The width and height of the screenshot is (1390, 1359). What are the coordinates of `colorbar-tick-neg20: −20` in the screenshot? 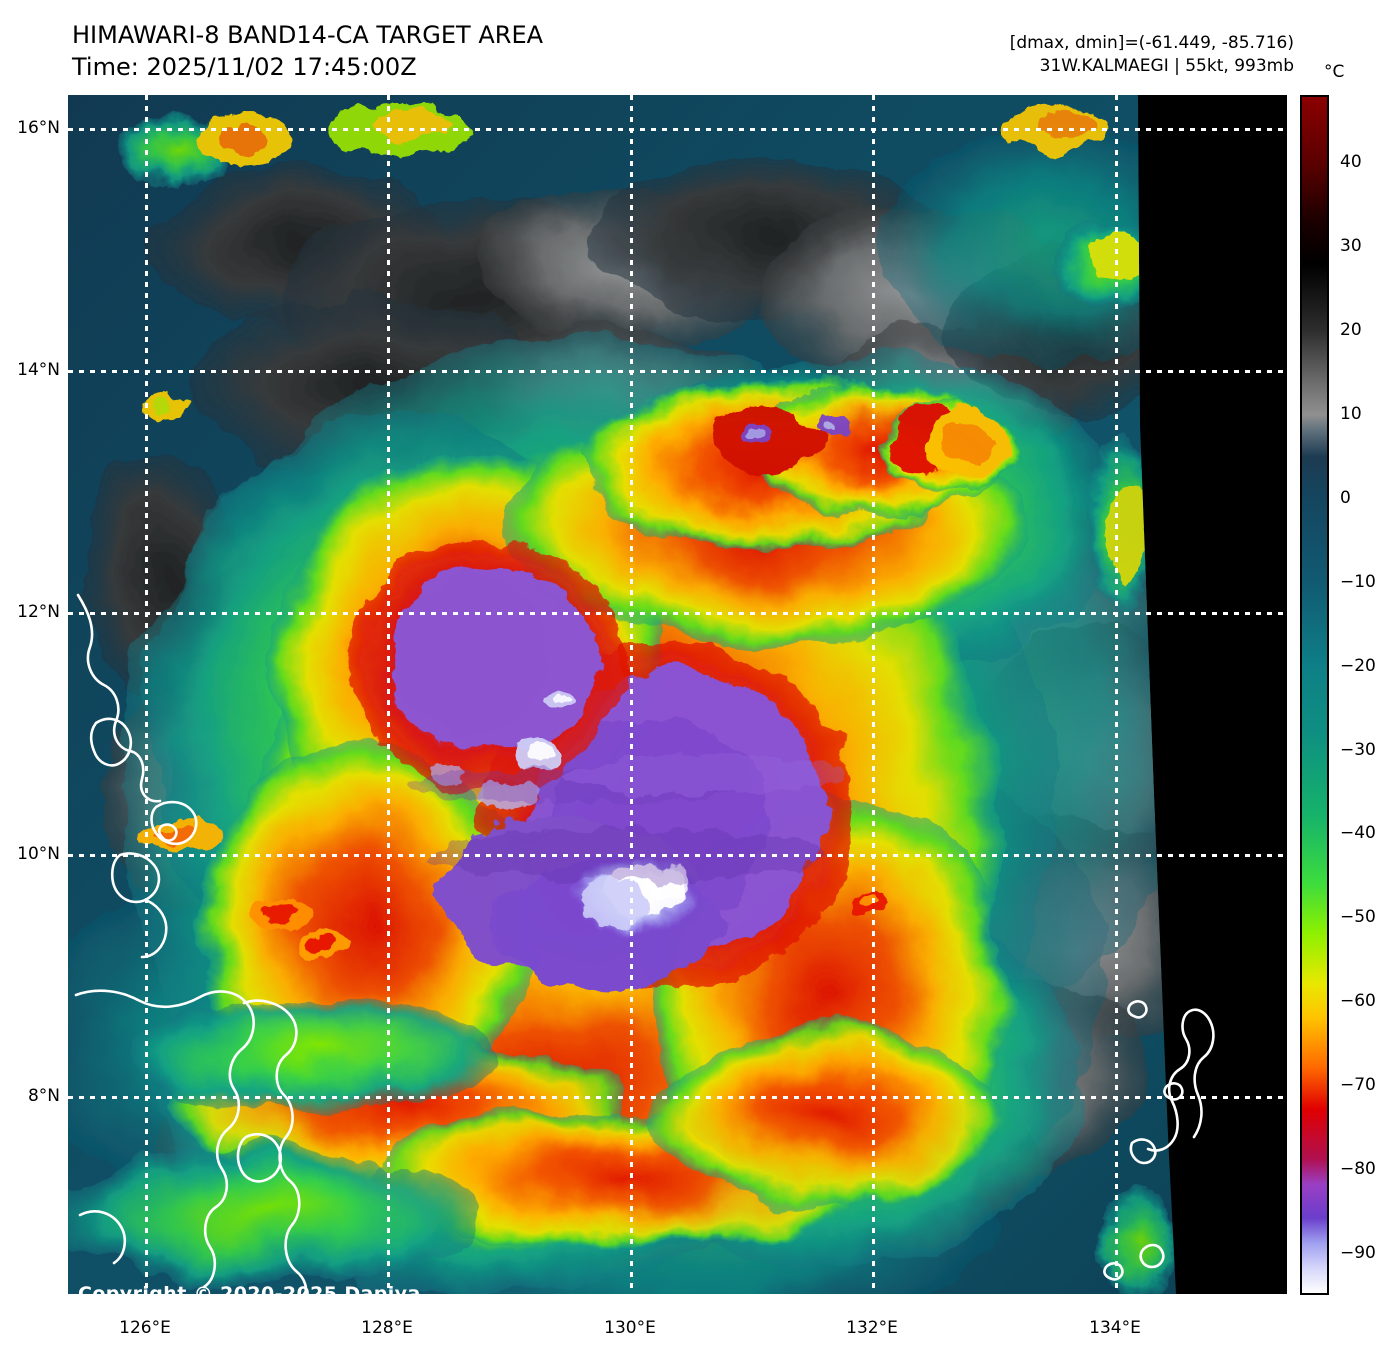 It's located at (1358, 665).